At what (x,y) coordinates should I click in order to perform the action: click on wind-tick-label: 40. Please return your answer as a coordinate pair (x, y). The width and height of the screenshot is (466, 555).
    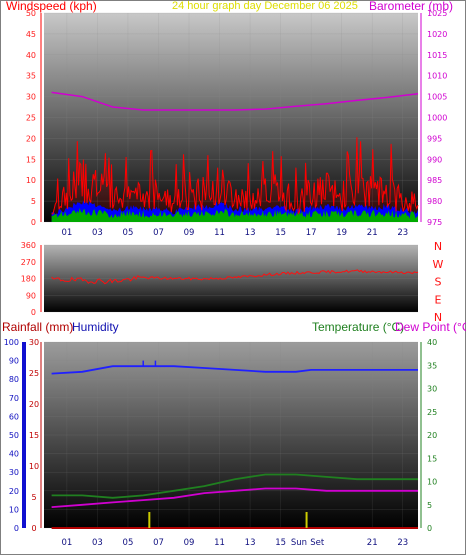
    Looking at the image, I should click on (31, 55).